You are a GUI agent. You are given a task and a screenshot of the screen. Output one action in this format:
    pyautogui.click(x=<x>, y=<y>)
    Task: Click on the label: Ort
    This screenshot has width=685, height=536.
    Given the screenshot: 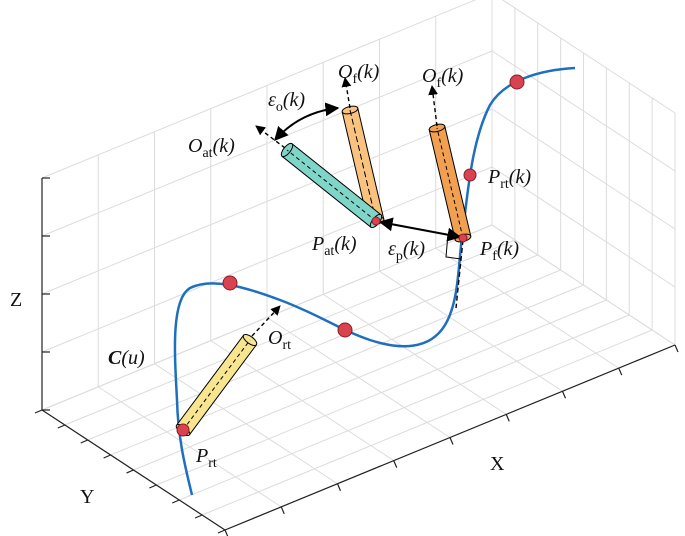 What is the action you would take?
    pyautogui.click(x=279, y=340)
    